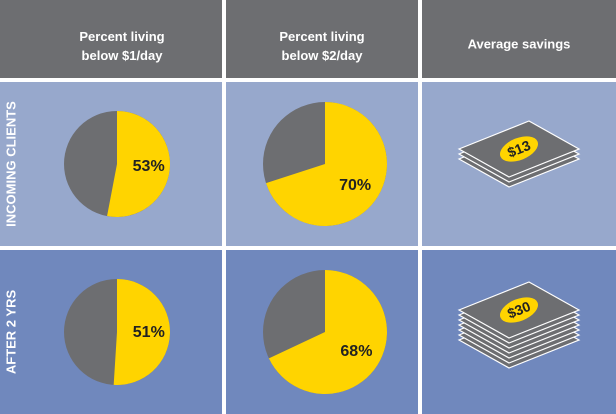 Image resolution: width=616 pixels, height=414 pixels. I want to click on pie-label: 68%, so click(356, 351).